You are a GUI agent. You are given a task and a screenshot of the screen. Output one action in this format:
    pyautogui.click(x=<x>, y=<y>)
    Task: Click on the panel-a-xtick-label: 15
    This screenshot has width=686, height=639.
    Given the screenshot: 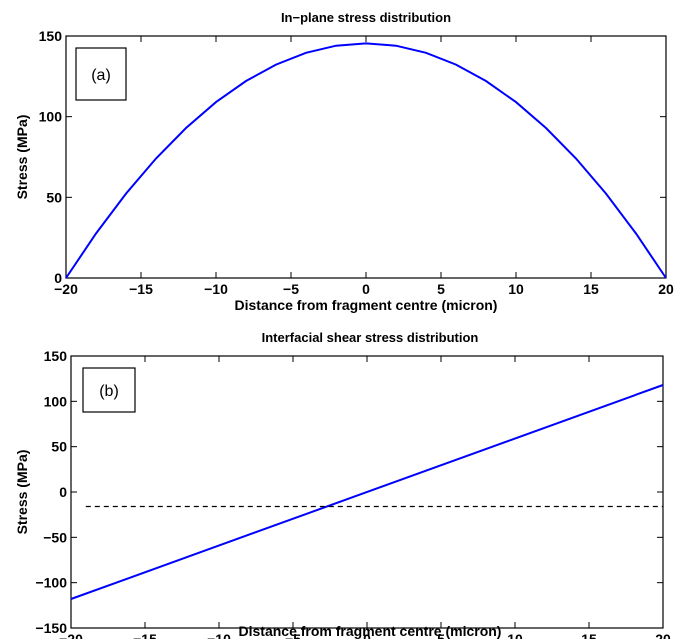 What is the action you would take?
    pyautogui.click(x=591, y=289)
    